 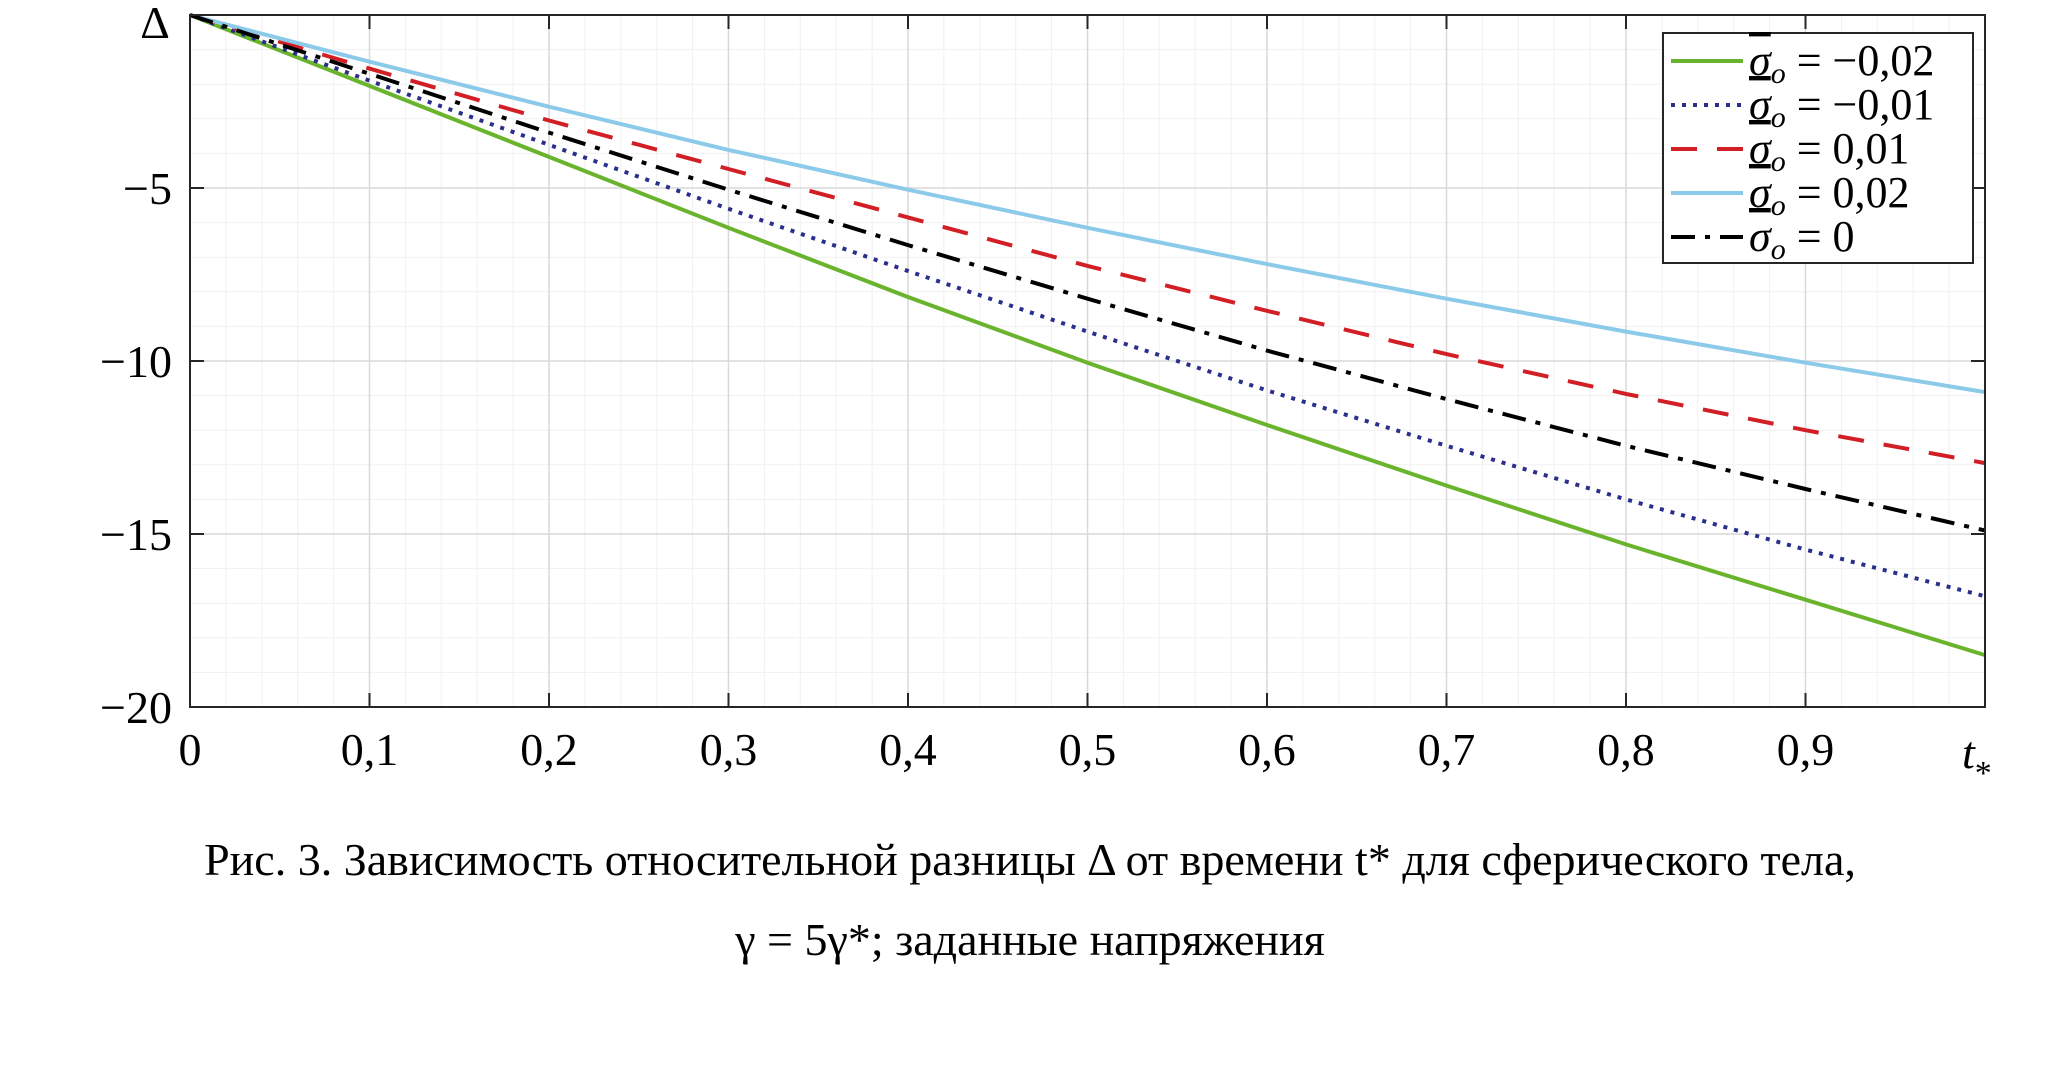 I want to click on x-tick-label: 0,3, so click(x=729, y=749).